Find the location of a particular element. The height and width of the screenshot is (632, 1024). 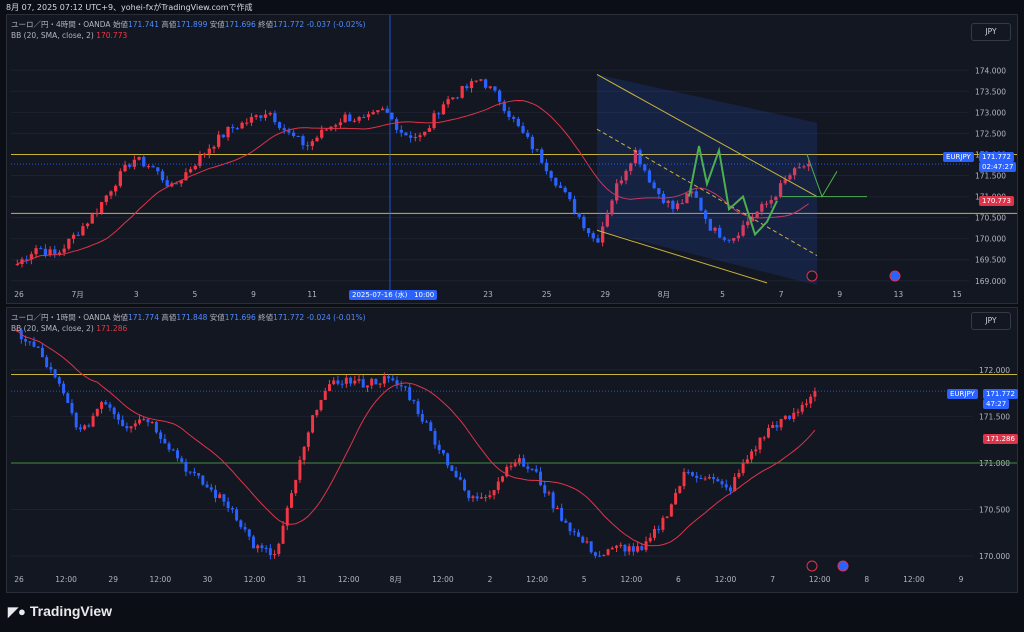

legend-bb-1h: BB (20, SMA, close, 2) 171.286 is located at coordinates (69, 328).